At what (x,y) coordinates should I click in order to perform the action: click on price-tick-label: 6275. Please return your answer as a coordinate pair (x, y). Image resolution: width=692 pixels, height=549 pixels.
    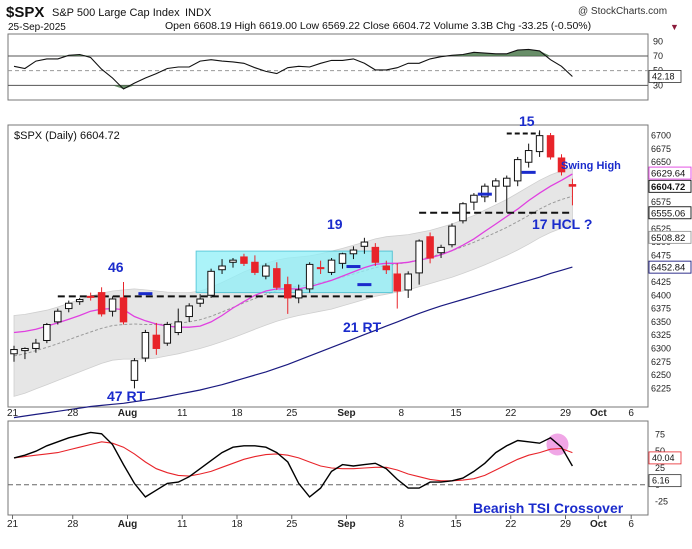
    Looking at the image, I should click on (661, 362).